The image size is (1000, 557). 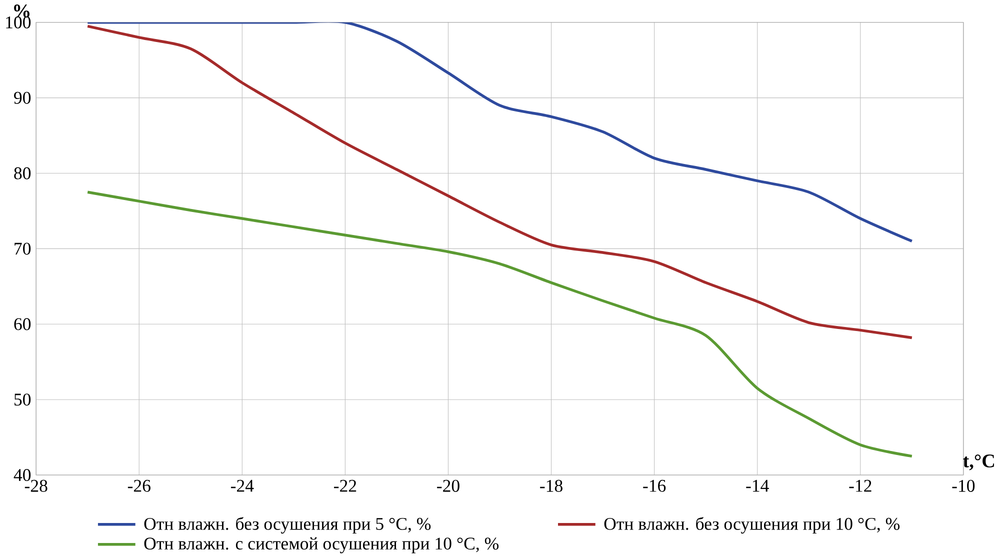 What do you see at coordinates (551, 486) in the screenshot?
I see `x-tick-label: -18` at bounding box center [551, 486].